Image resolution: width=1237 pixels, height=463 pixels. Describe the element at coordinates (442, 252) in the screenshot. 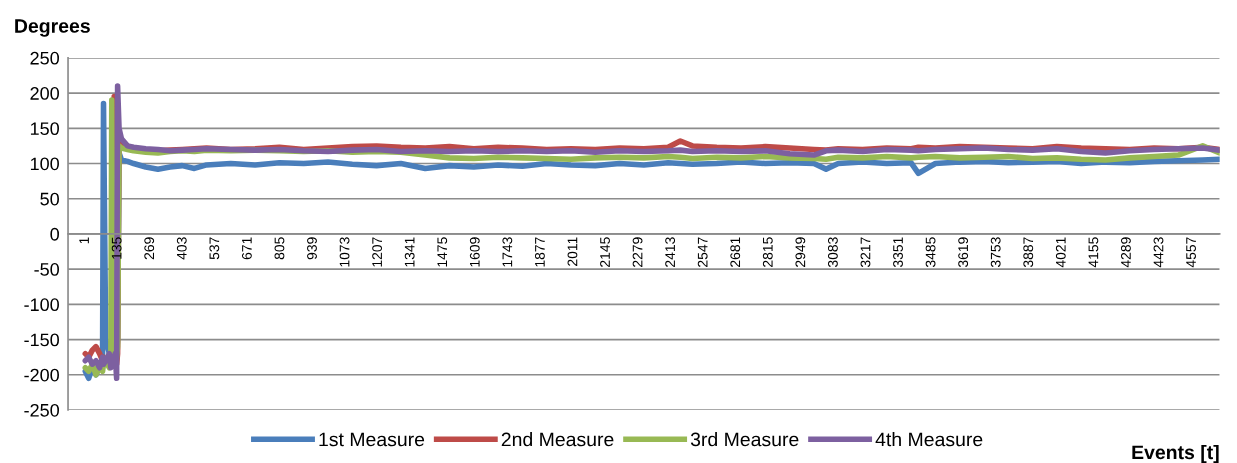

I see `x-tick-label: 1475` at that location.